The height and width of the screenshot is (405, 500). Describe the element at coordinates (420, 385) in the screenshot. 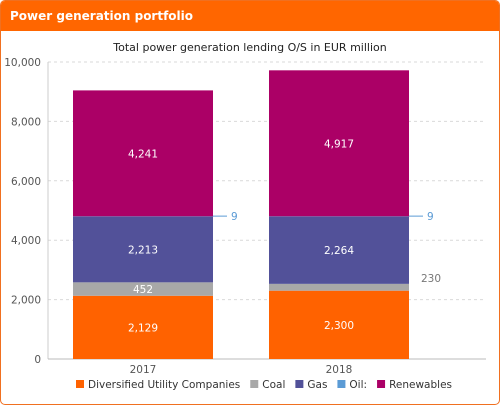

I see `legend-label-renewables: Renewables` at that location.